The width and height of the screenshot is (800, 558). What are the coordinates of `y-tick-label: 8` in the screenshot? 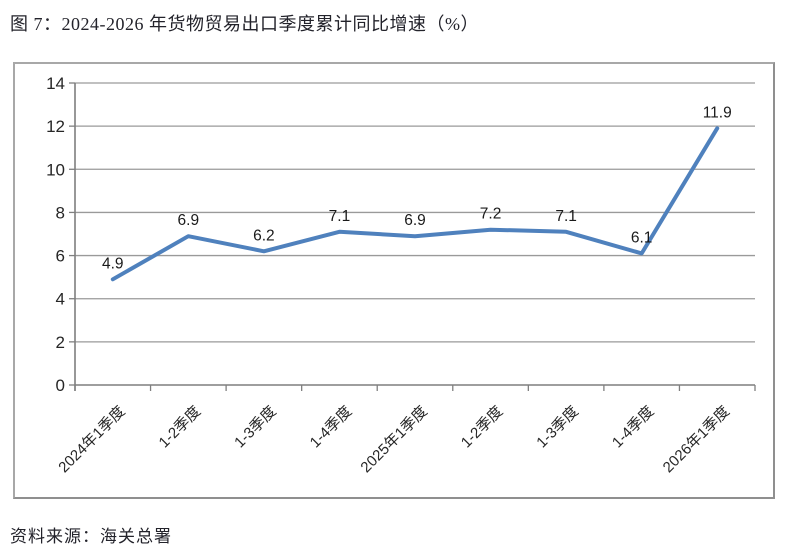 It's located at (60, 212).